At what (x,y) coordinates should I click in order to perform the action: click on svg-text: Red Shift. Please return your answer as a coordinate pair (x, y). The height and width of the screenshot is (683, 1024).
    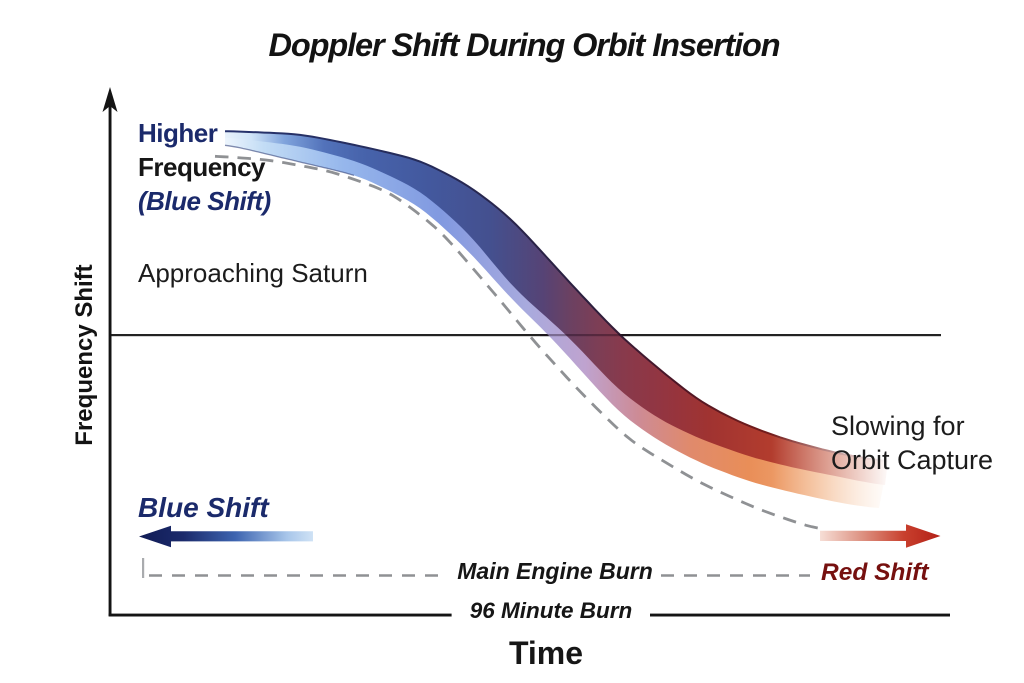
    Looking at the image, I should click on (875, 572).